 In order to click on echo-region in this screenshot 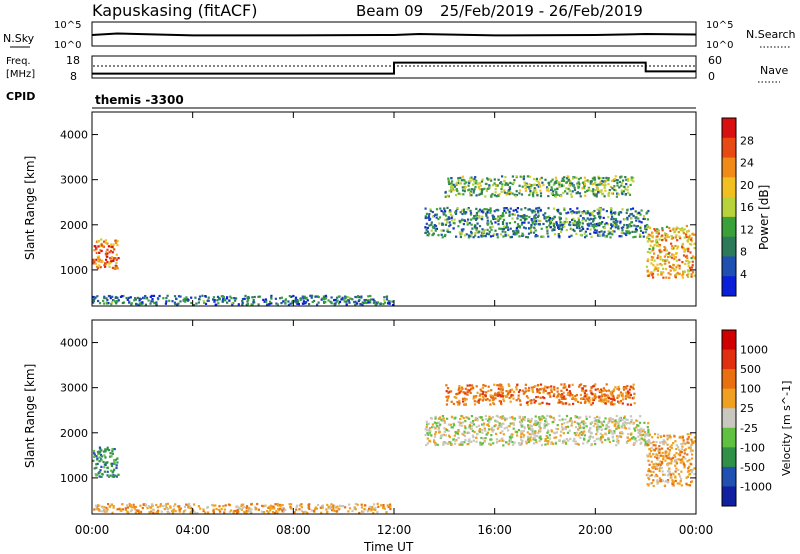, I will do `click(670, 460)`.